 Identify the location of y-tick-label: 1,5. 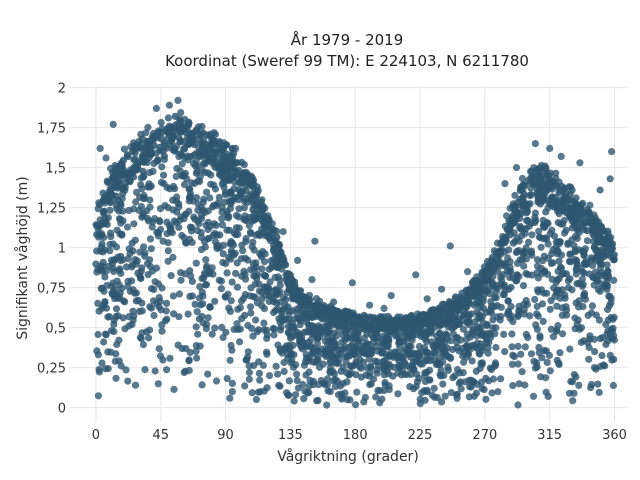
(55, 169).